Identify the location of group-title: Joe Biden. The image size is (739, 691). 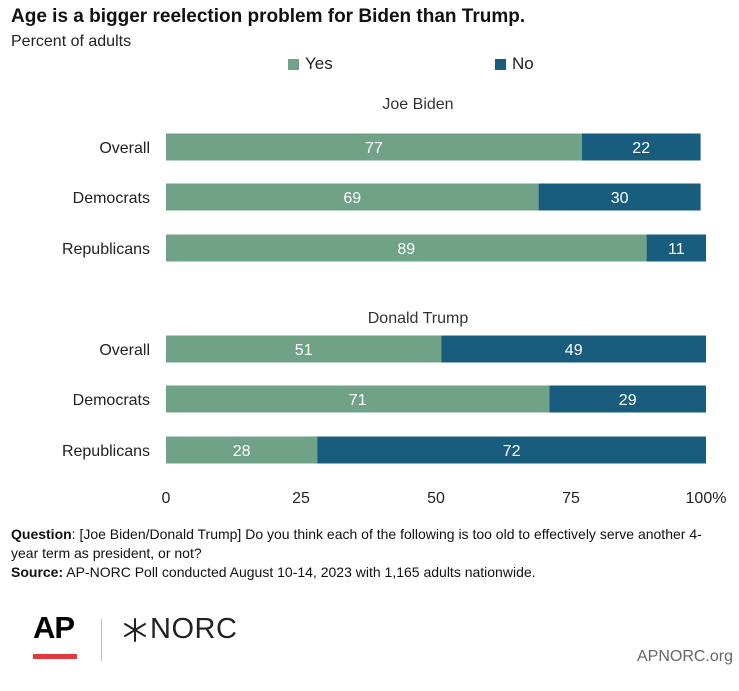
(417, 104).